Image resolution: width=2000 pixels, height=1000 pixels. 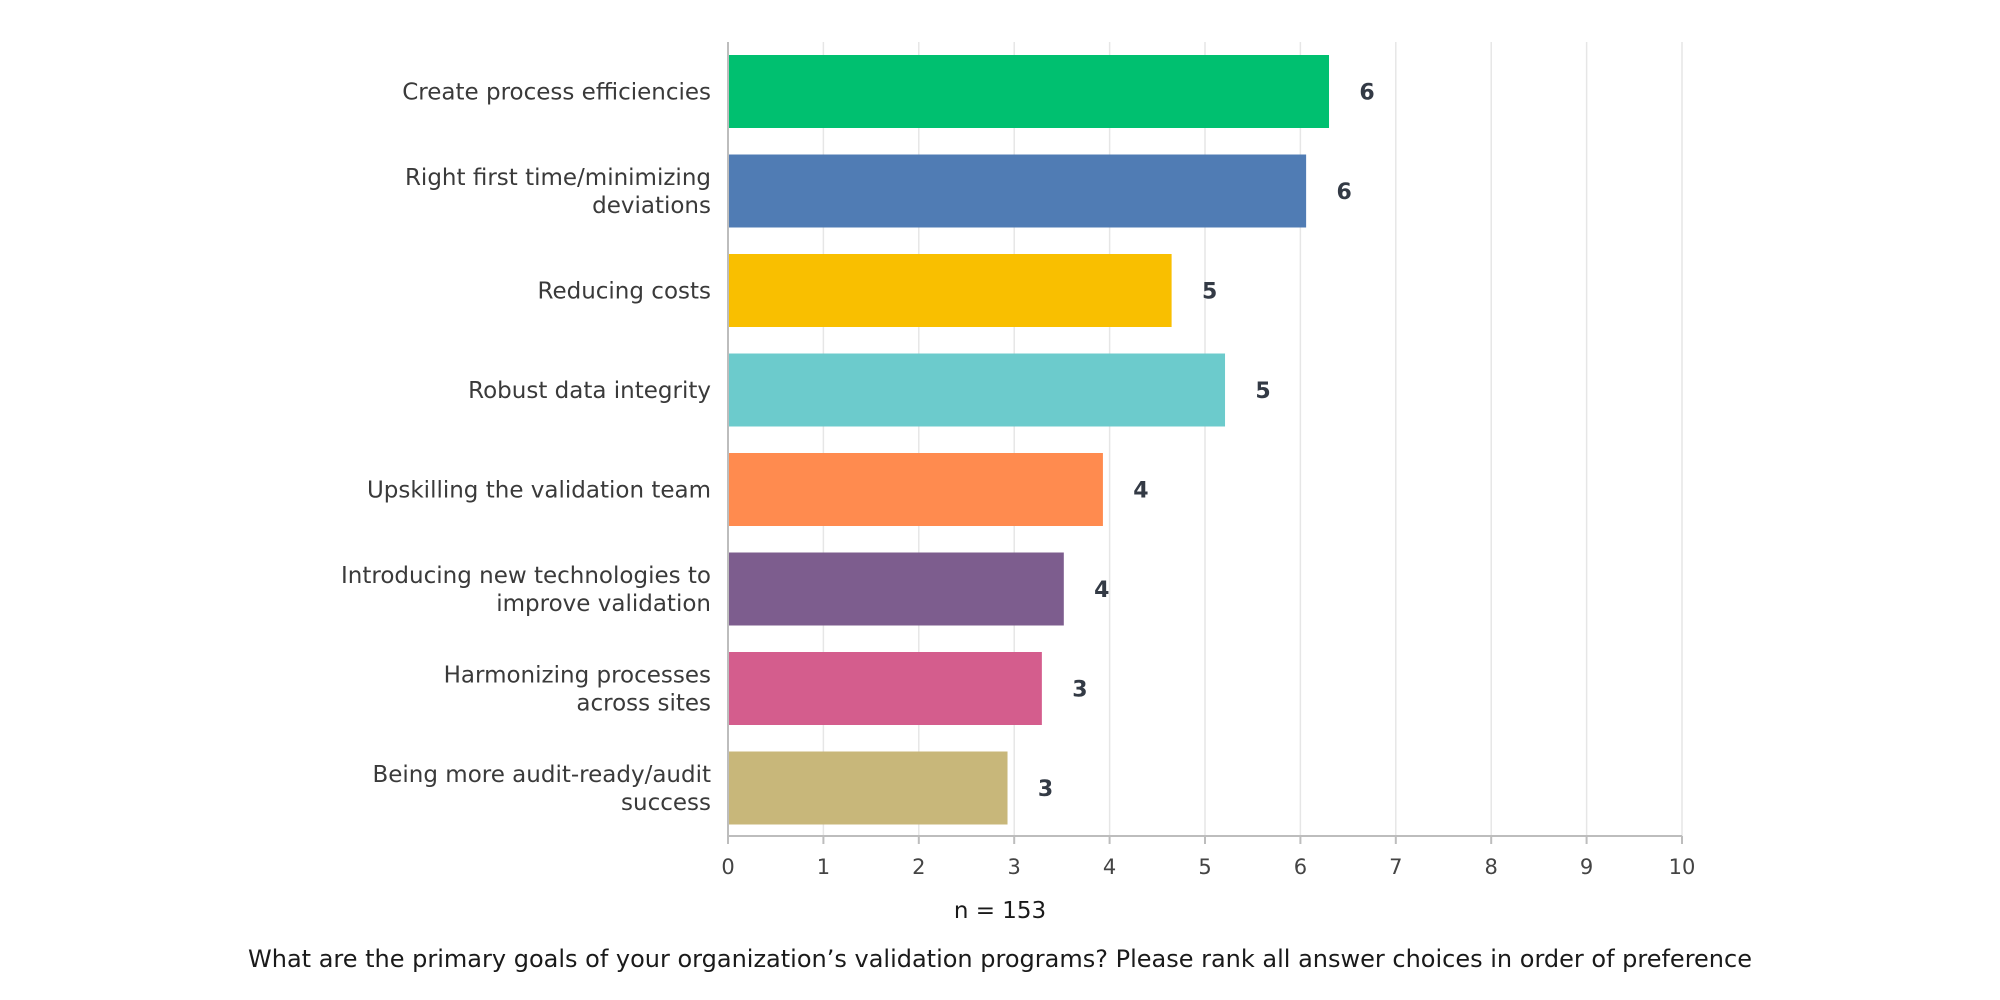 What do you see at coordinates (1395, 867) in the screenshot?
I see `x-tick-label-7: 7` at bounding box center [1395, 867].